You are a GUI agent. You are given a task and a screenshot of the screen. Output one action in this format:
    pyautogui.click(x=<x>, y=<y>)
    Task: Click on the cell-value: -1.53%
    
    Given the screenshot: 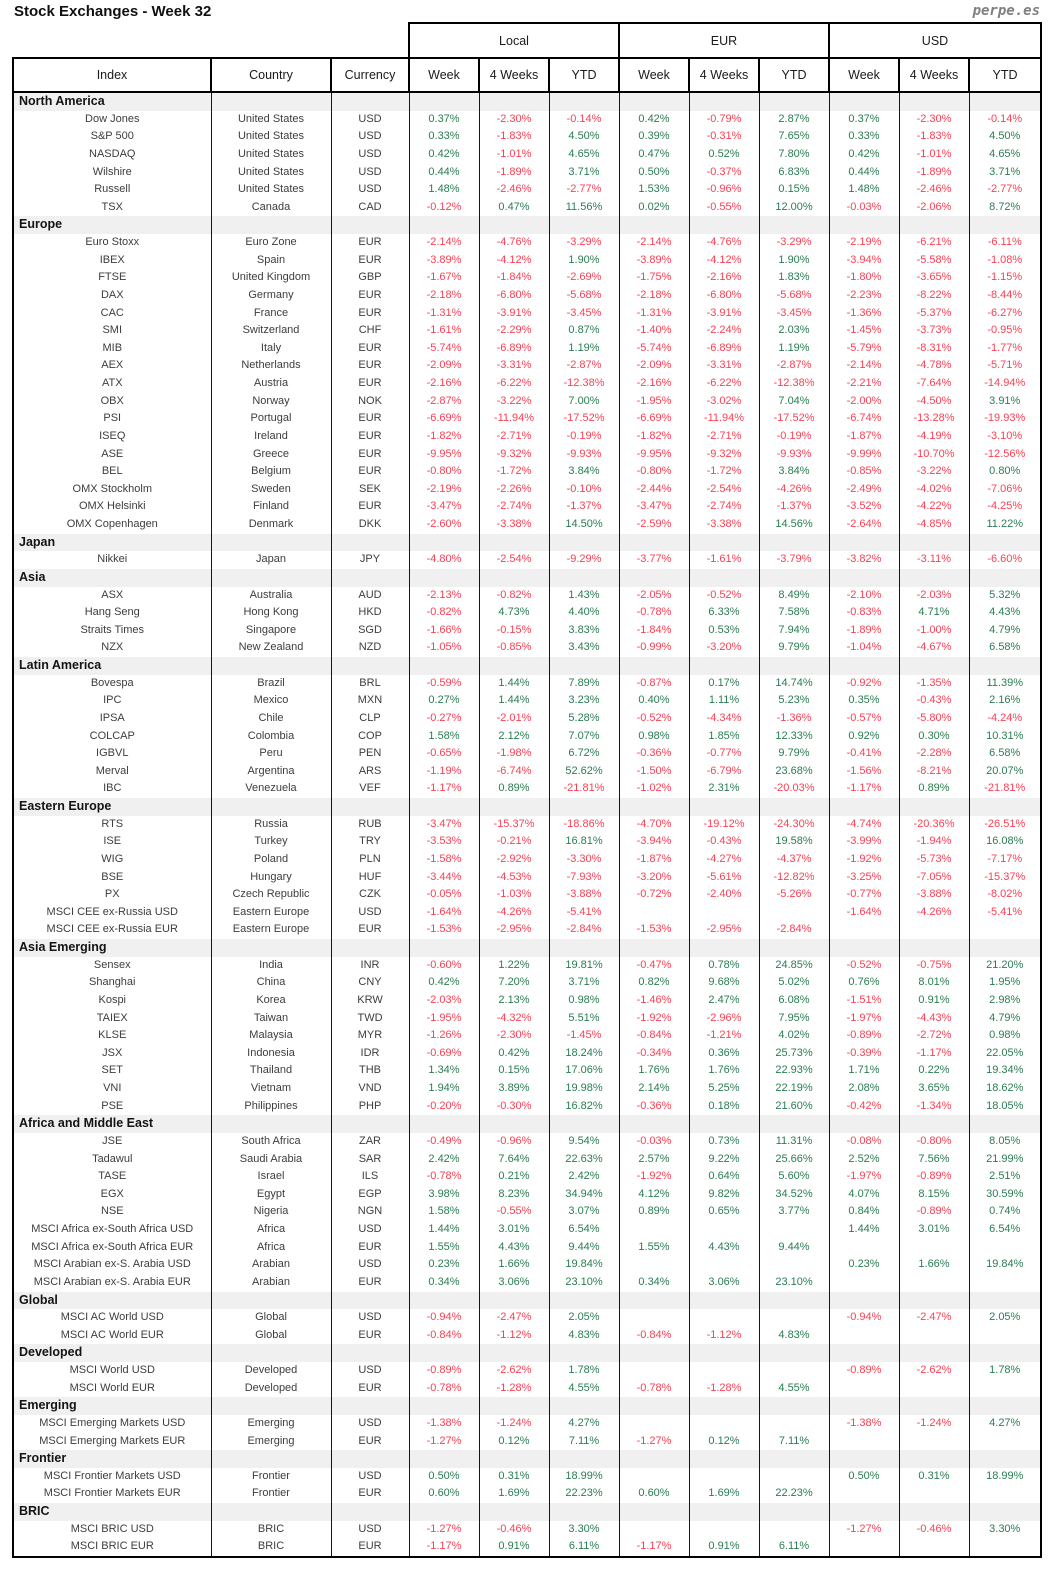 What is the action you would take?
    pyautogui.click(x=654, y=930)
    